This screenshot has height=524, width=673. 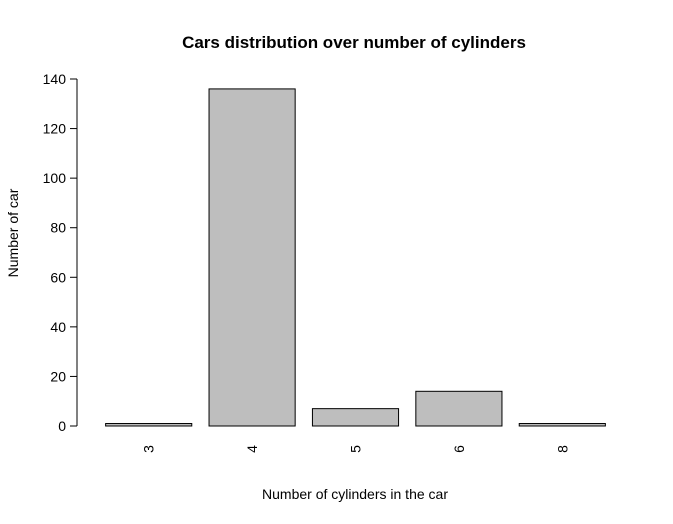 I want to click on y-tick-label: 40, so click(x=58, y=327).